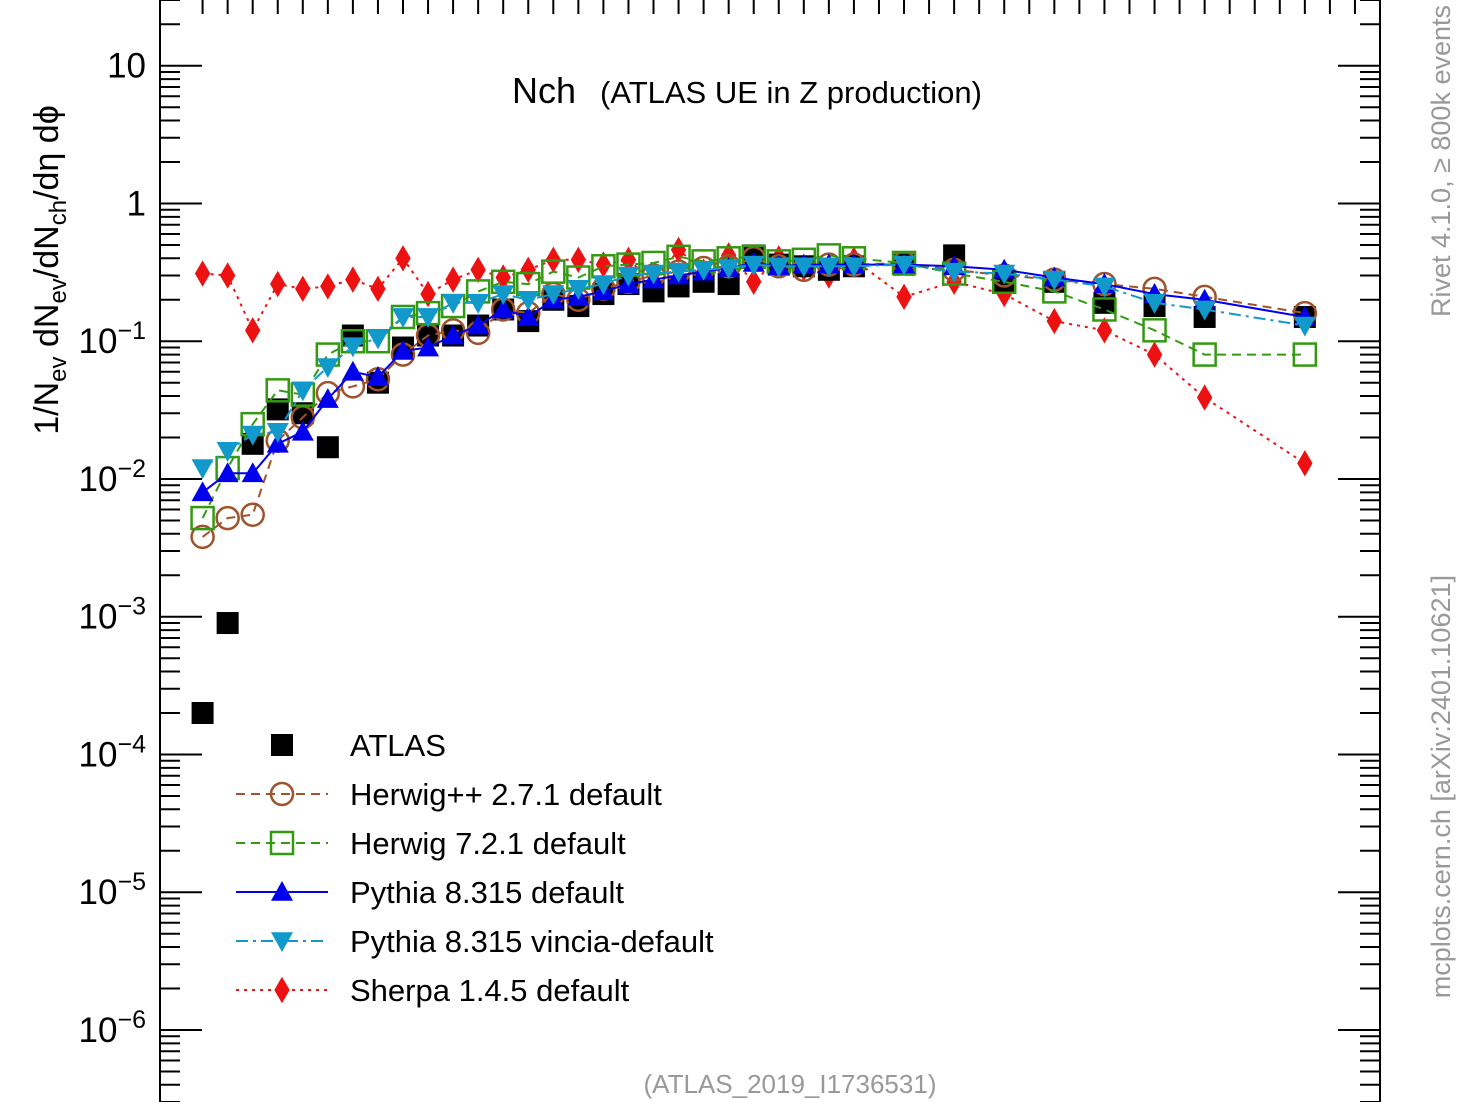  I want to click on y-tick-label: 10⁻⁶, so click(112, 1028).